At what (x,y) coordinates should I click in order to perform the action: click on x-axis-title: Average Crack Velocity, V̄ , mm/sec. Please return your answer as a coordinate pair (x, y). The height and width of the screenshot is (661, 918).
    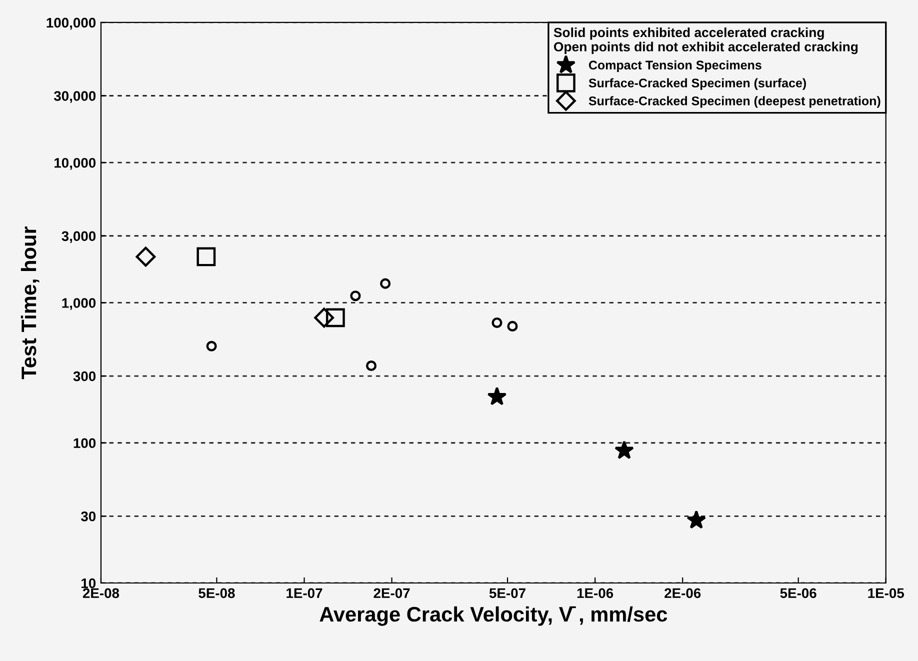
    Looking at the image, I should click on (494, 616).